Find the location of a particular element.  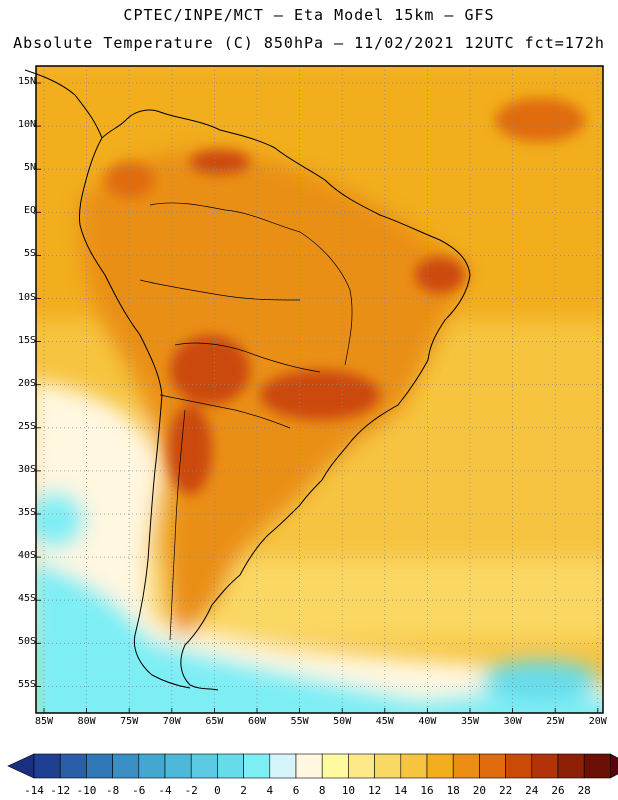

lon-label-40w: 40W is located at coordinates (427, 721).